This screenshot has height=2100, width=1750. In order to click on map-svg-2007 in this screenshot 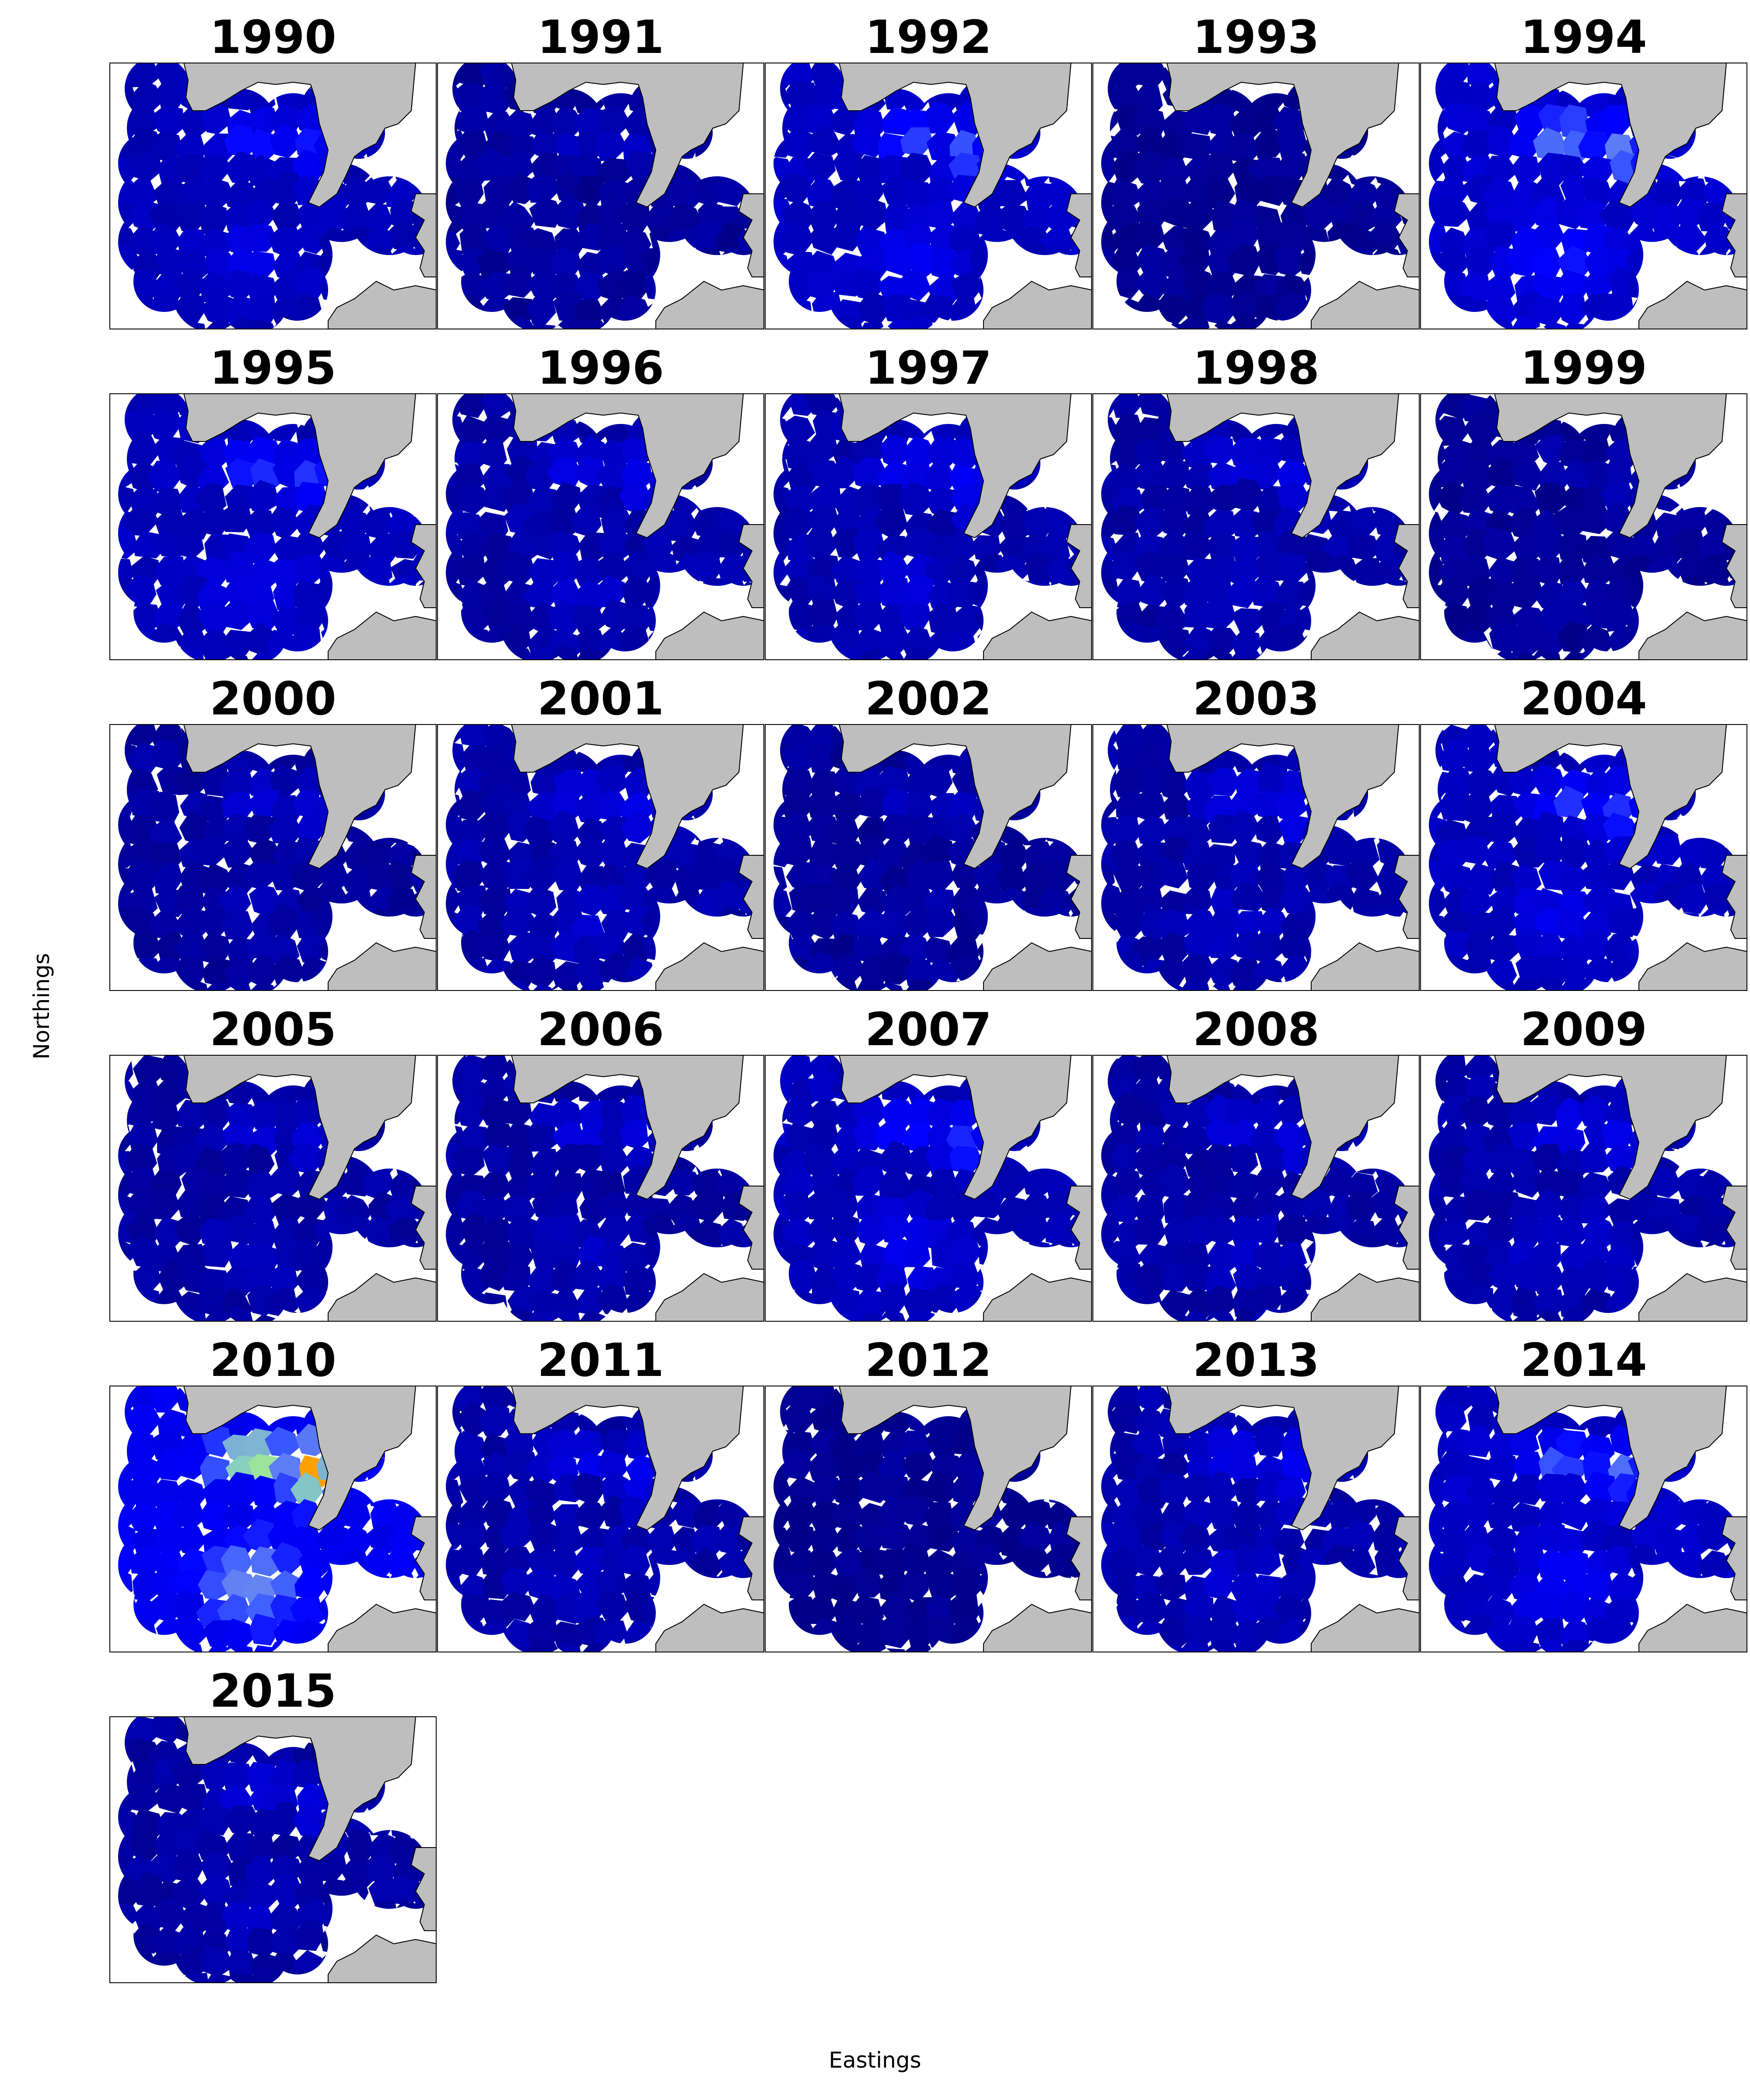, I will do `click(928, 1188)`.